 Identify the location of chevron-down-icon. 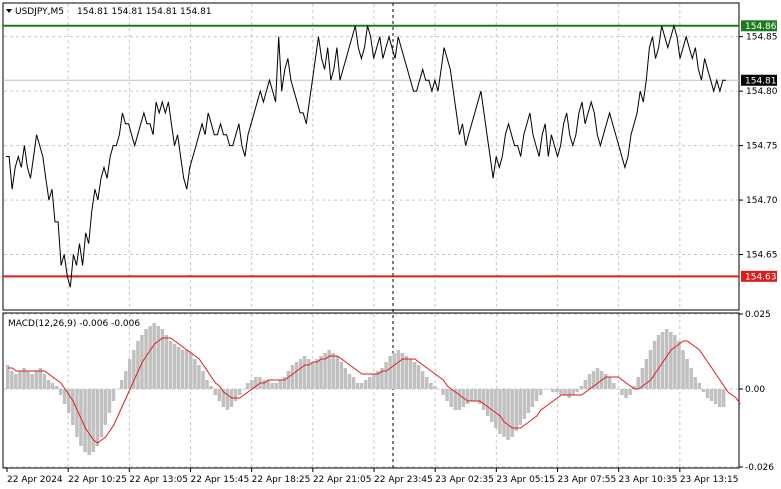
(9, 11).